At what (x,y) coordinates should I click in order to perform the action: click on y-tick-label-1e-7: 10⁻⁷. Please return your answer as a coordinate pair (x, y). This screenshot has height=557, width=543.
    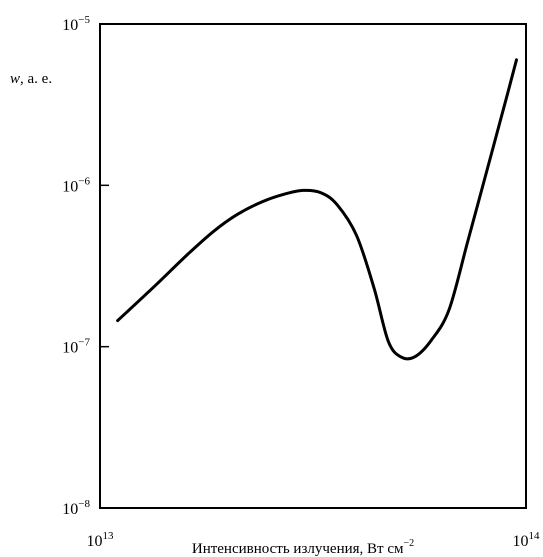
    Looking at the image, I should click on (76, 347).